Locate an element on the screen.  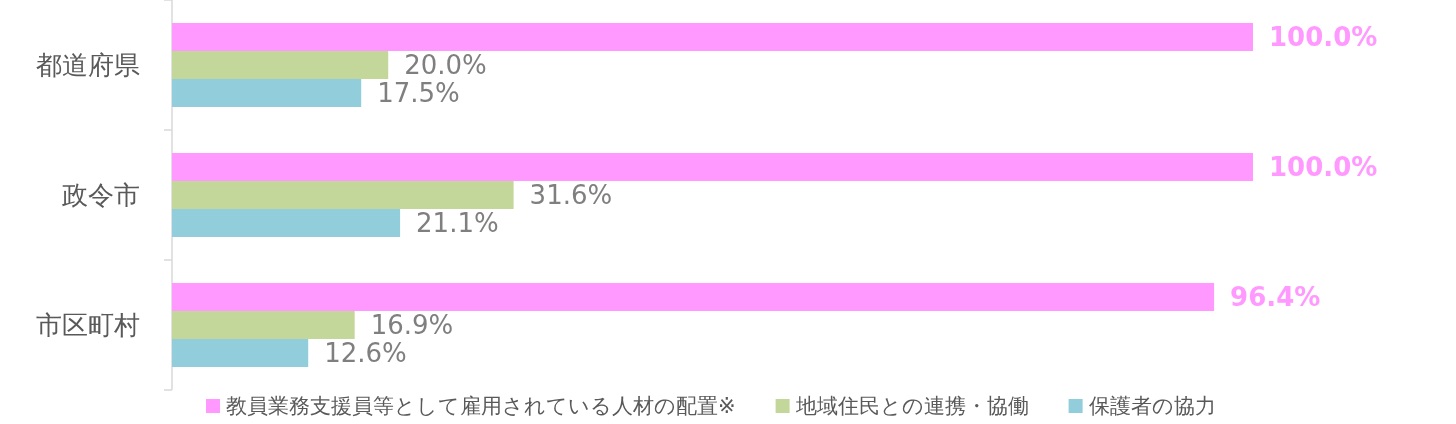
y-tick-label: 都道府県 is located at coordinates (88, 65).